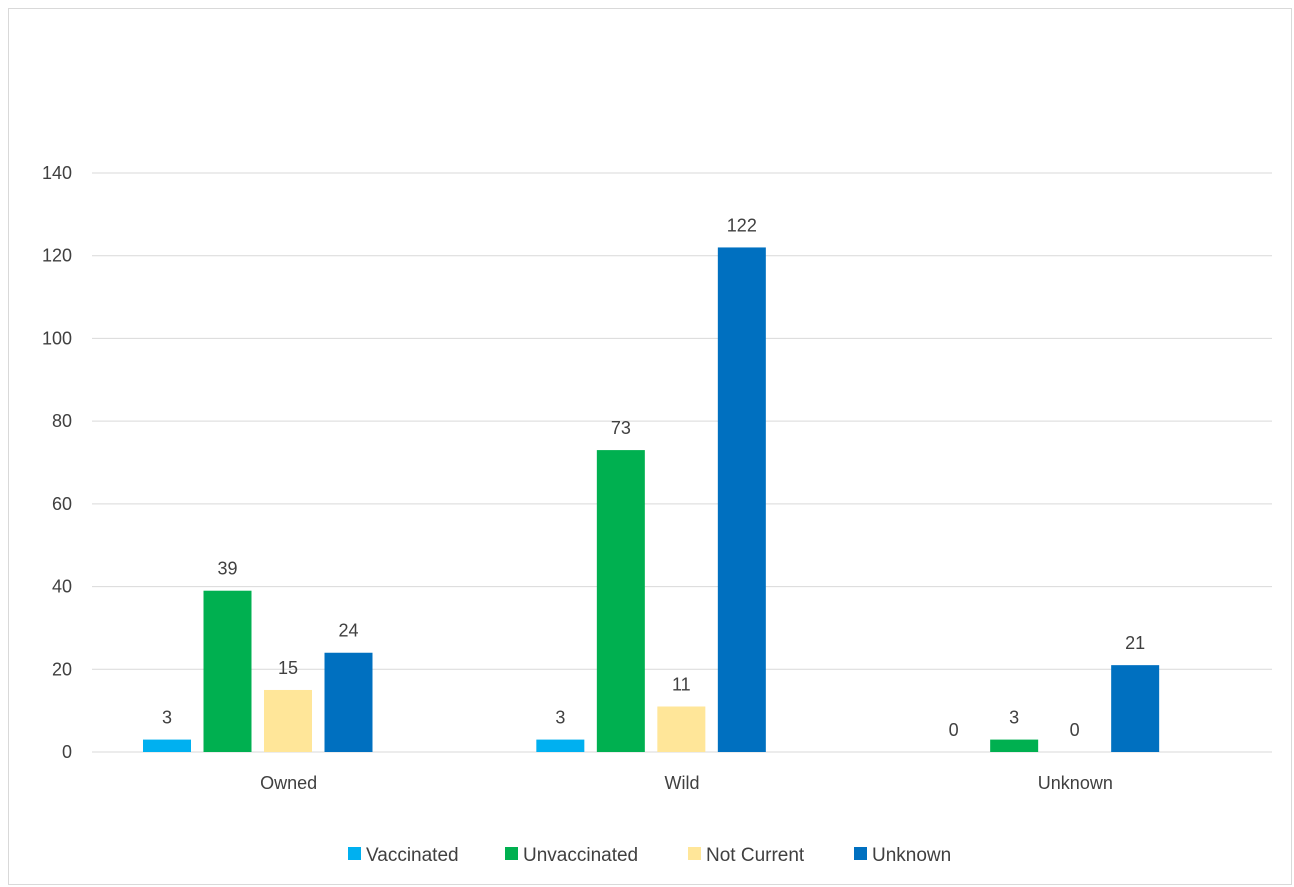 Image resolution: width=1294 pixels, height=887 pixels. Describe the element at coordinates (755, 855) in the screenshot. I see `legend-label: Not Current` at that location.